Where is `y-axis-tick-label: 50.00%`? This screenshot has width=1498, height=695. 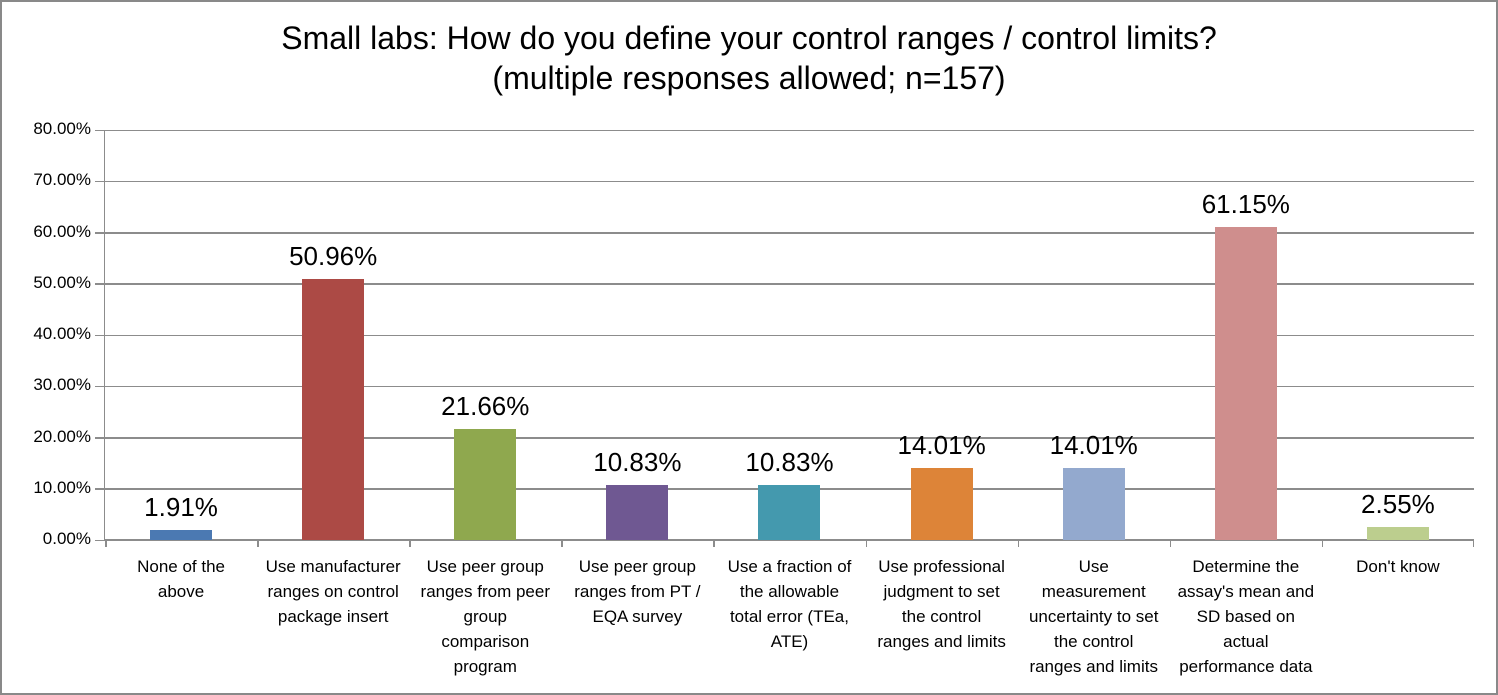
y-axis-tick-label: 50.00% is located at coordinates (62, 282).